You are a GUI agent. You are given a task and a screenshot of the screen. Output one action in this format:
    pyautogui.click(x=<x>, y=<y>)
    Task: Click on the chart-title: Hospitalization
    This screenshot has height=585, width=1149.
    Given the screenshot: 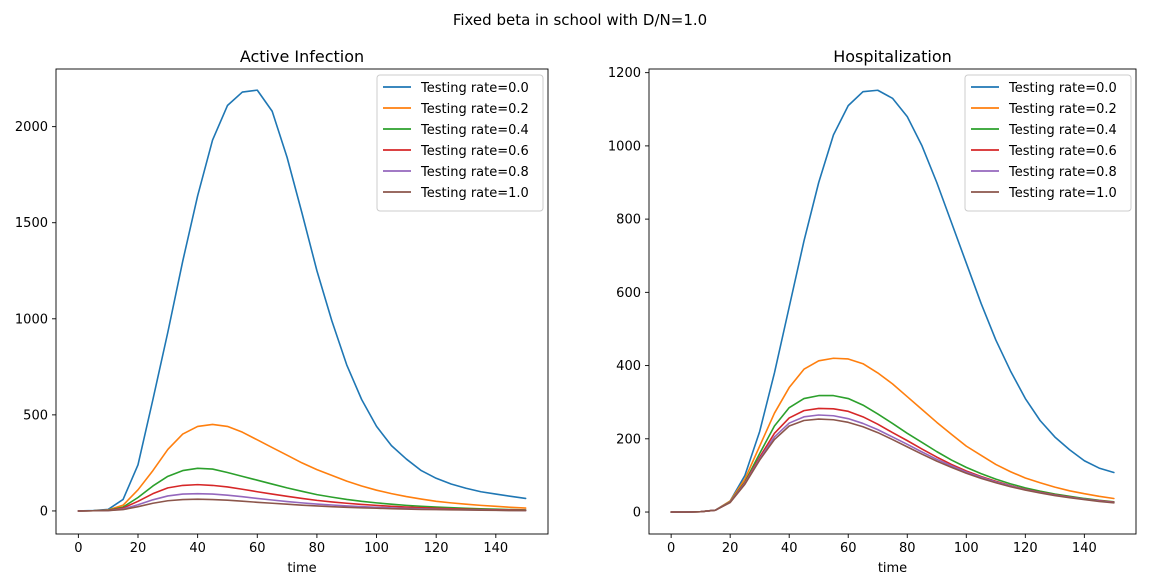 What is the action you would take?
    pyautogui.click(x=892, y=56)
    